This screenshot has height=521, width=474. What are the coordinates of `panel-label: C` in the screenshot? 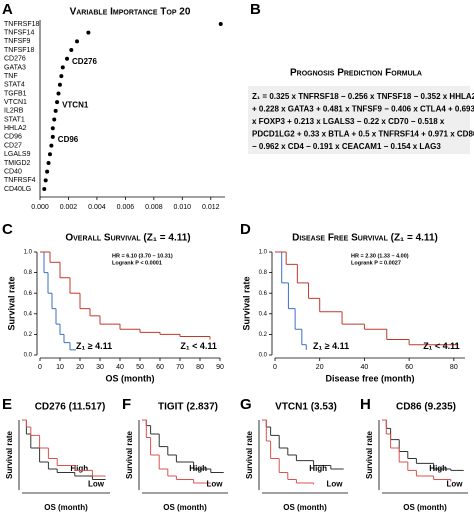 It's located at (7, 229).